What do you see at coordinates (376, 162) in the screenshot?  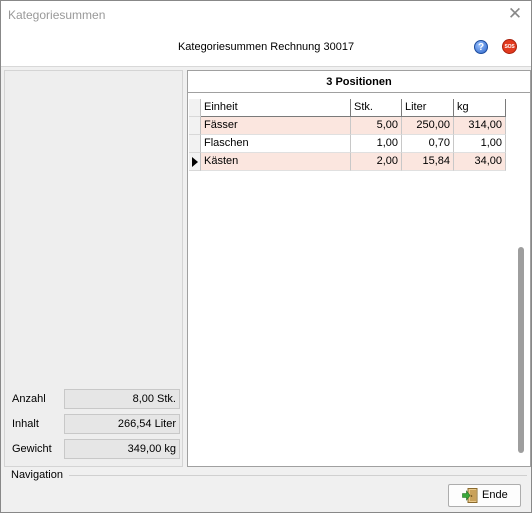 I see `cell-stk: 2,00` at bounding box center [376, 162].